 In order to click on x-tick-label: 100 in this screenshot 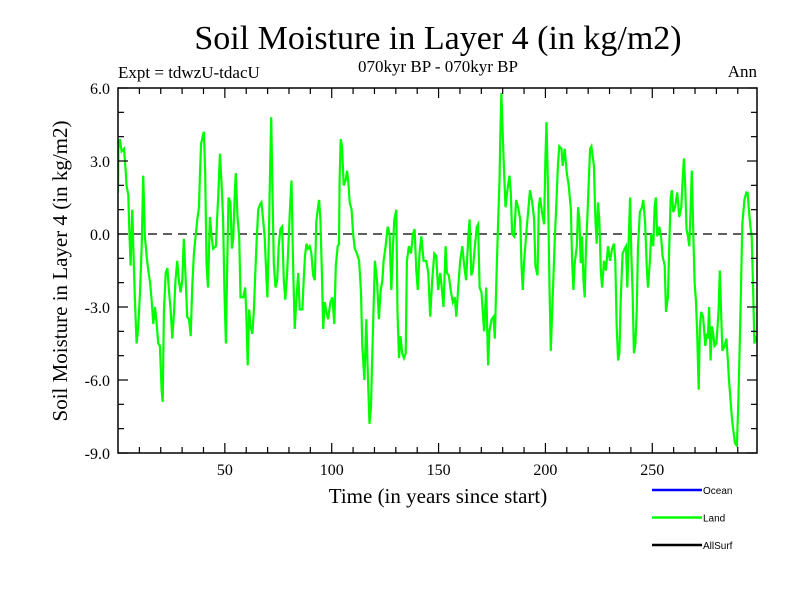, I will do `click(332, 470)`.